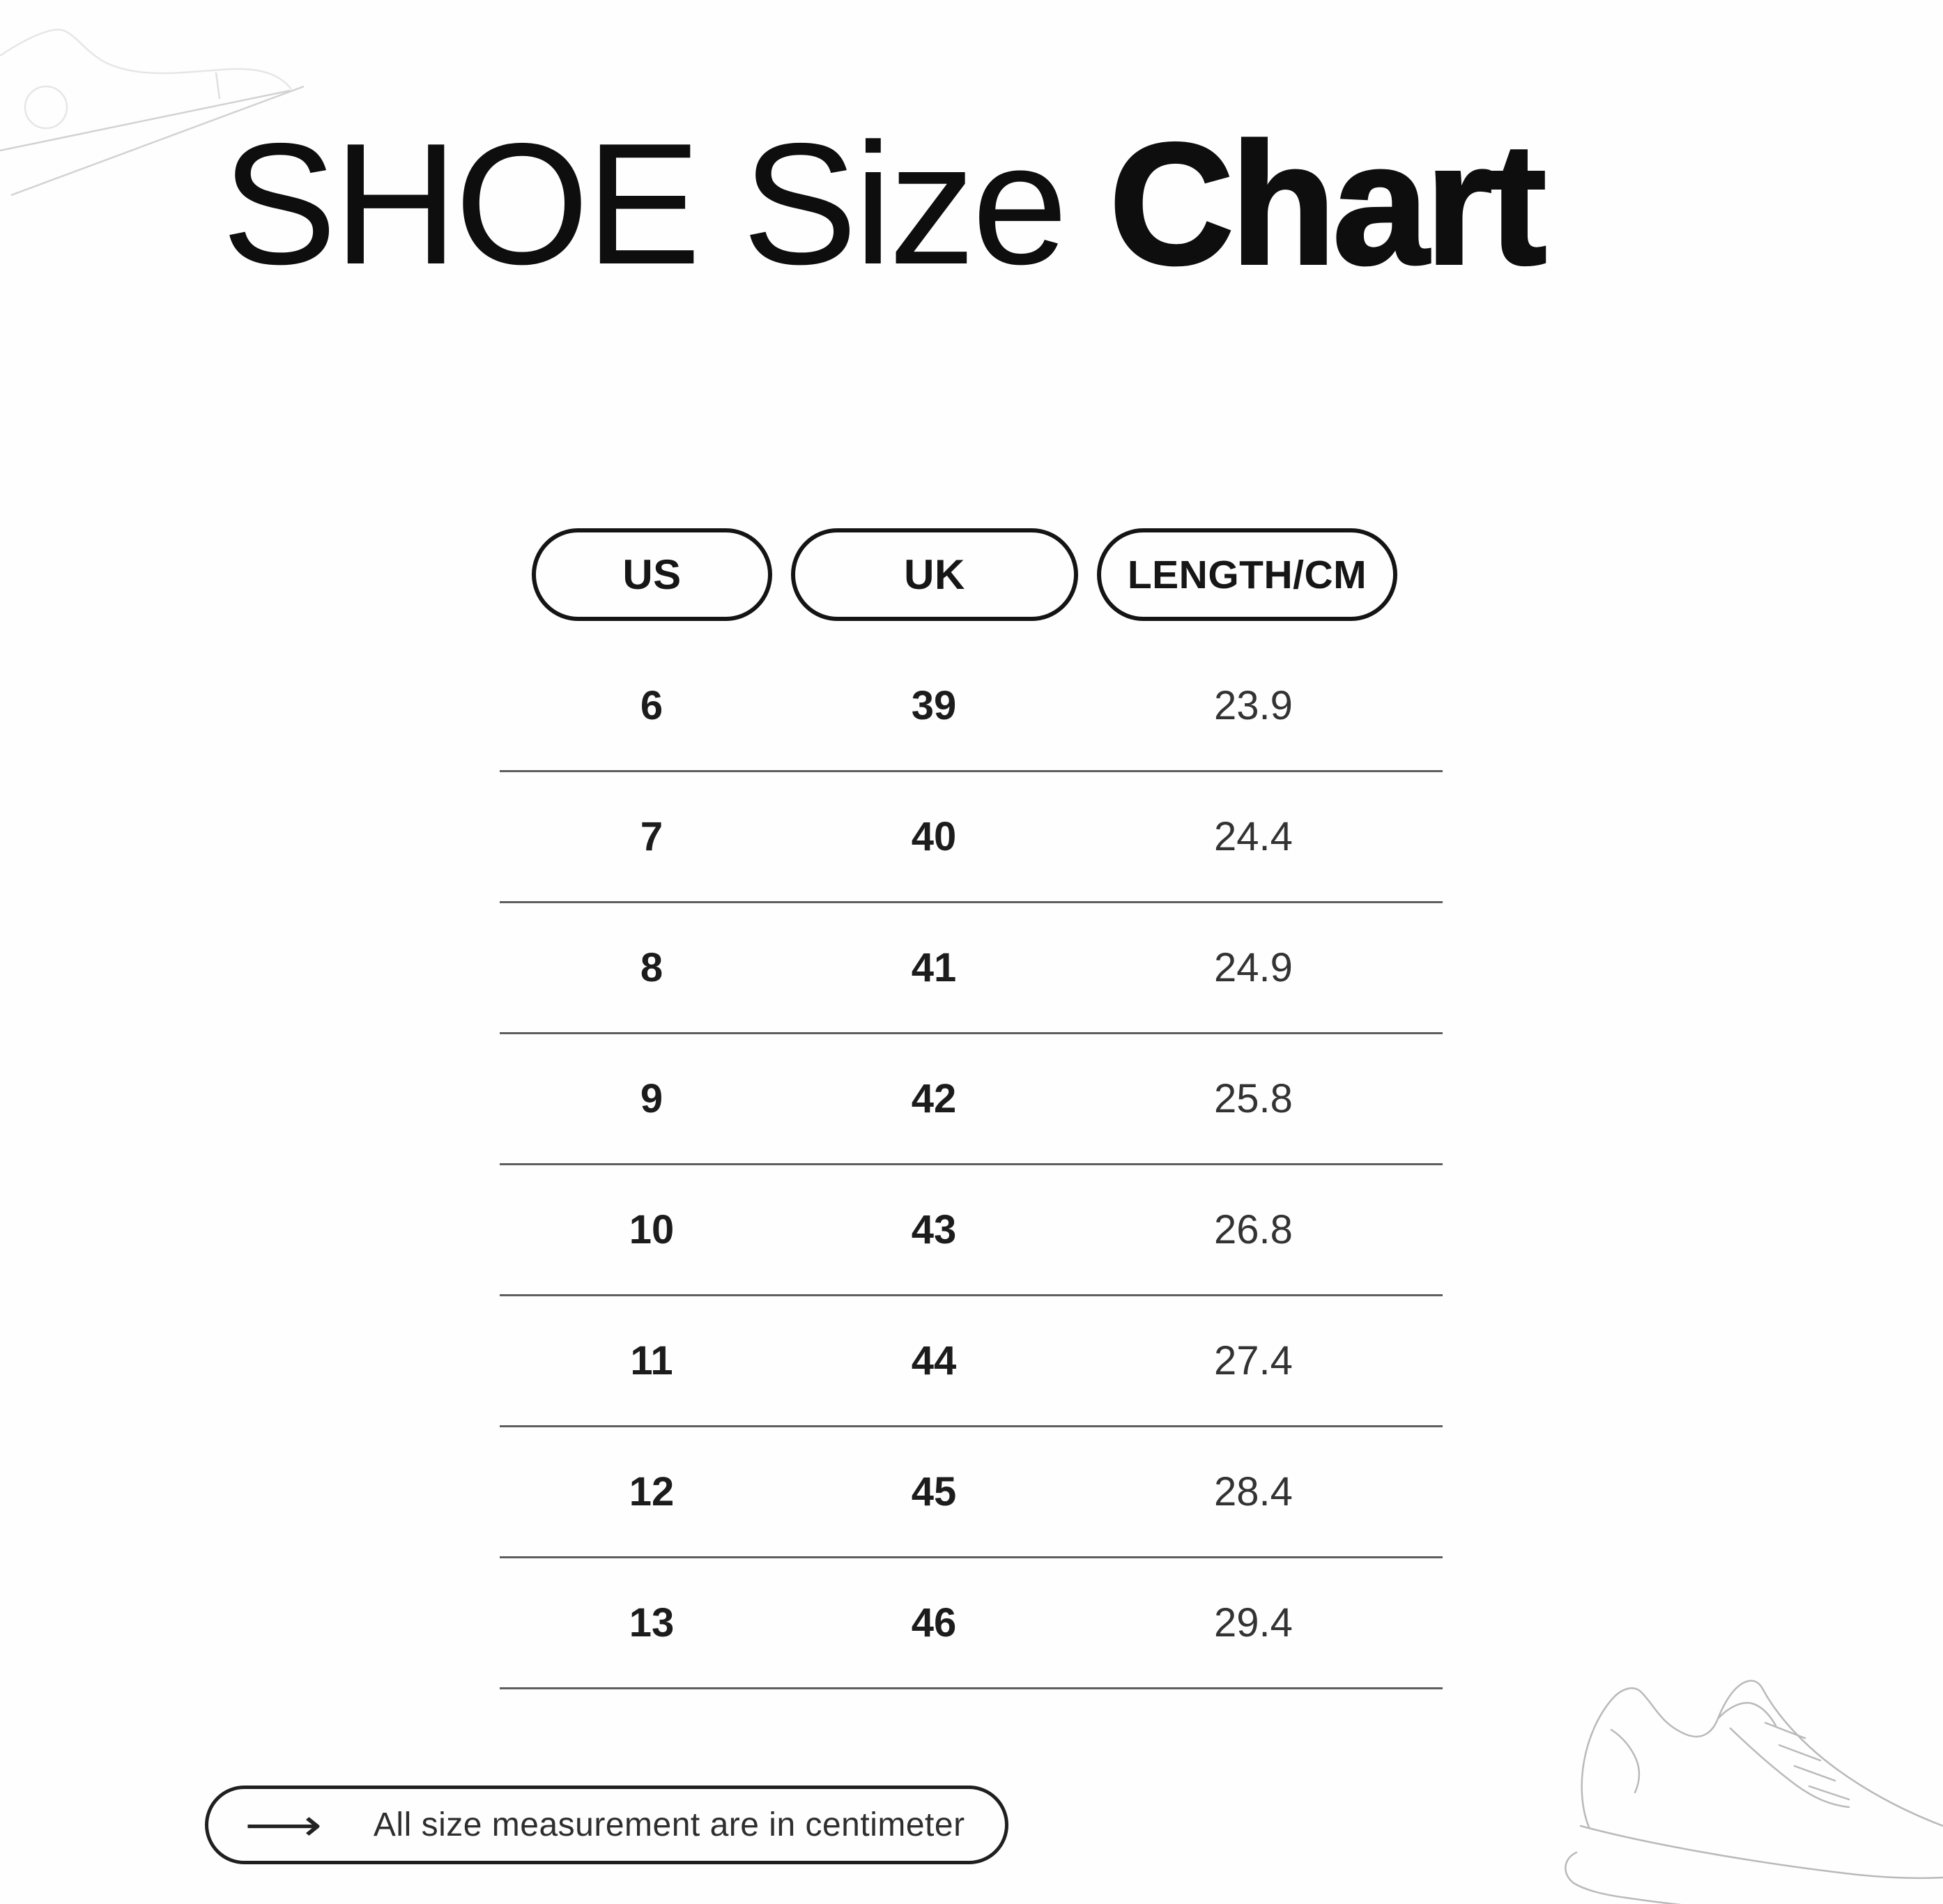 This screenshot has width=1943, height=1904. Describe the element at coordinates (934, 837) in the screenshot. I see `uk-size-cell: 40` at that location.